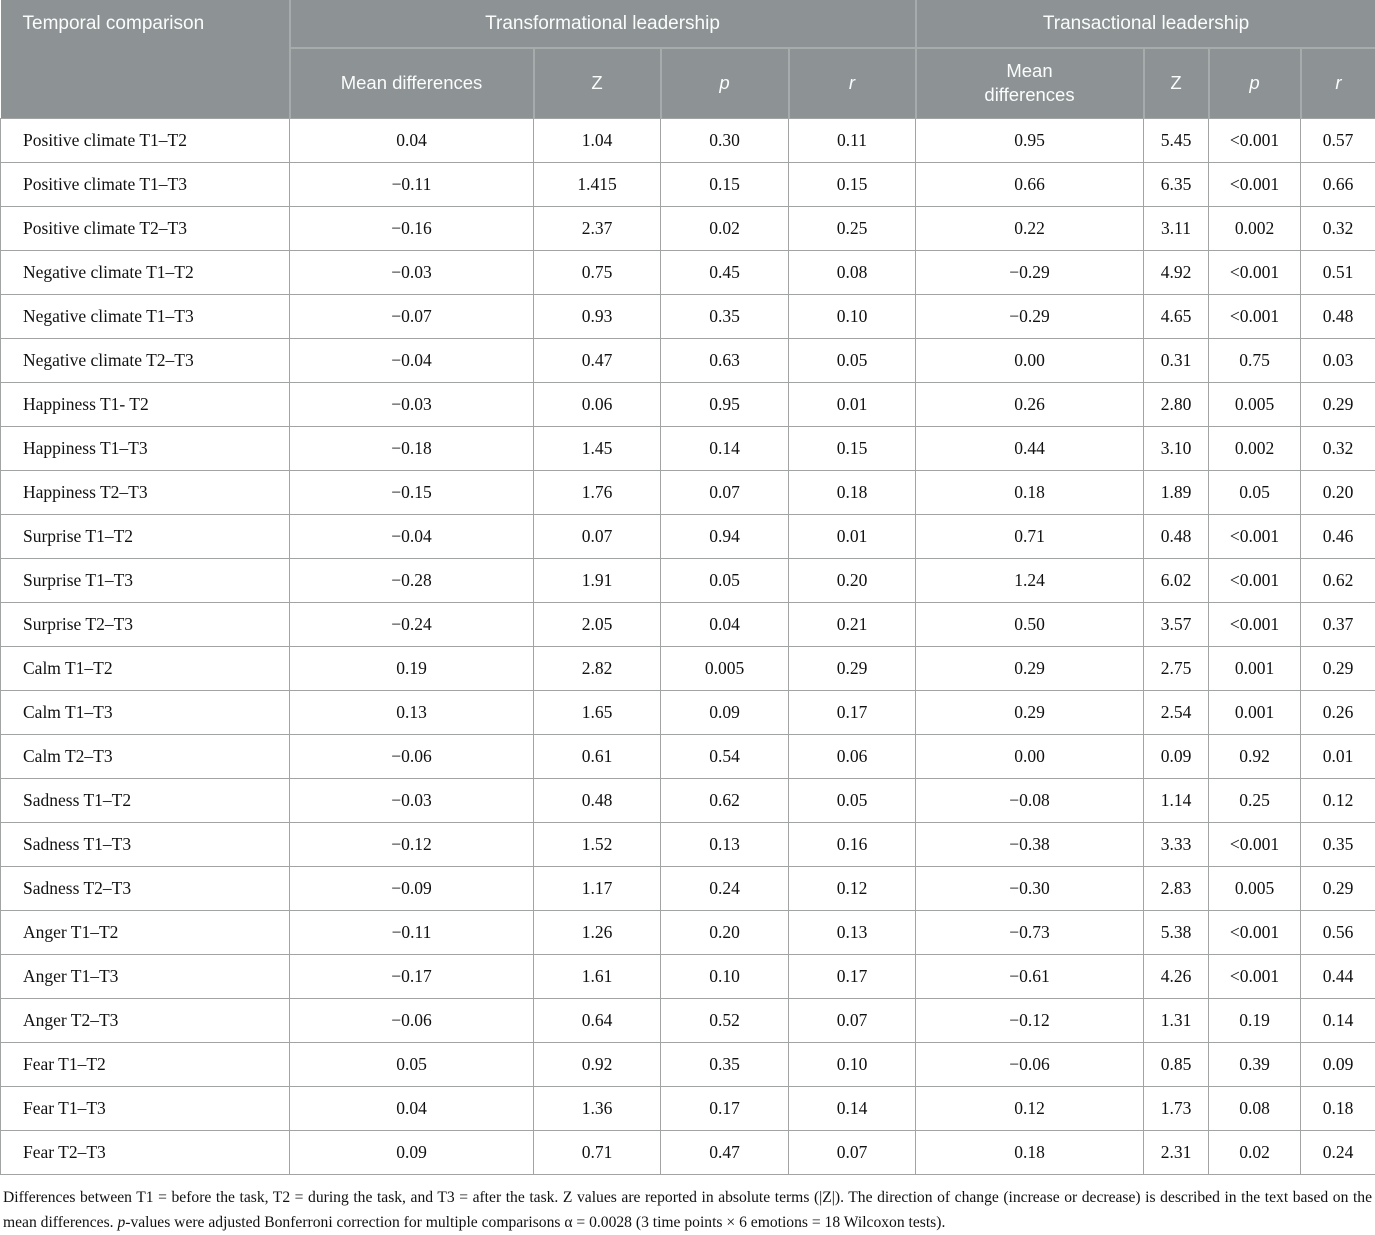 This screenshot has width=1375, height=1235. What do you see at coordinates (412, 888) in the screenshot?
I see `cell-value: −0.09` at bounding box center [412, 888].